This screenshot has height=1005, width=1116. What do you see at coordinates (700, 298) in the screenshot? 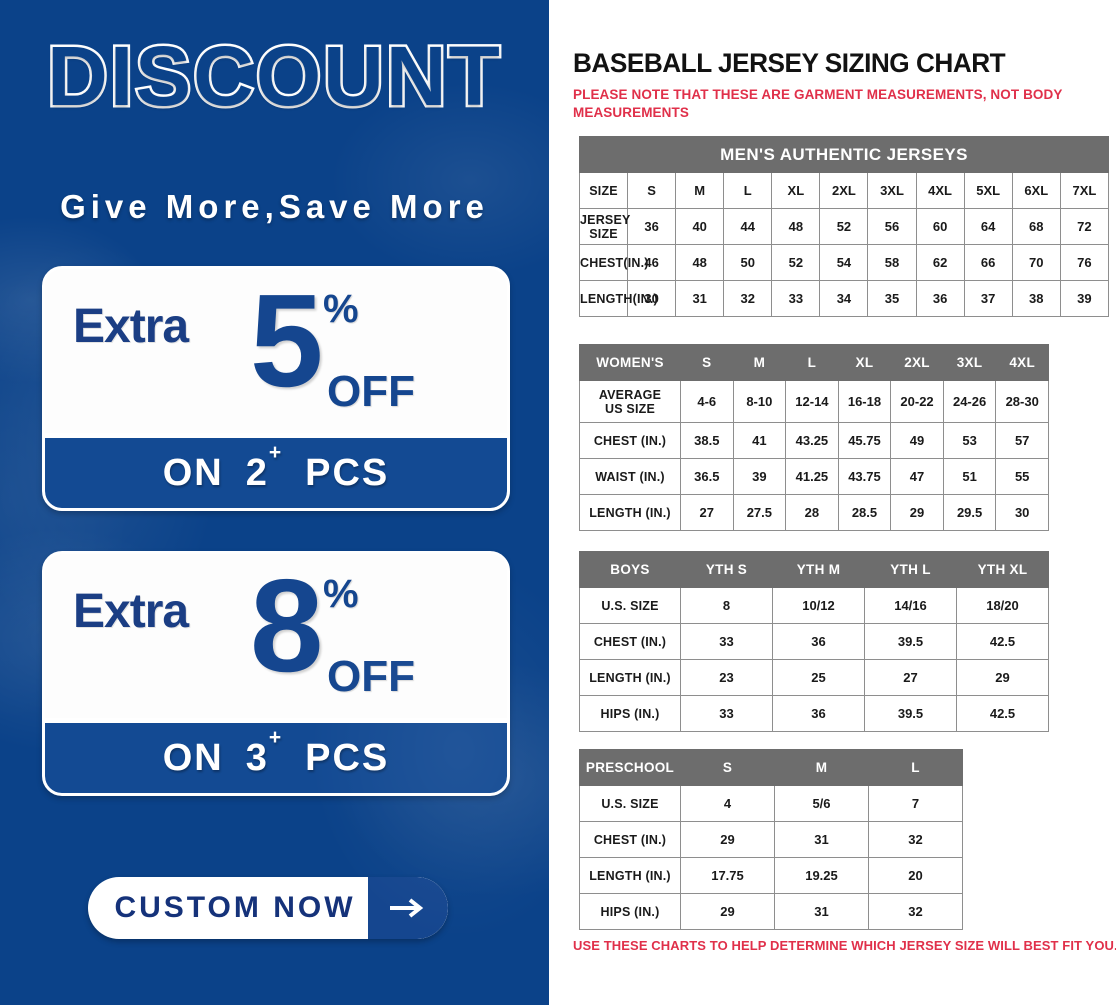
I see `table-cell: 31` at bounding box center [700, 298].